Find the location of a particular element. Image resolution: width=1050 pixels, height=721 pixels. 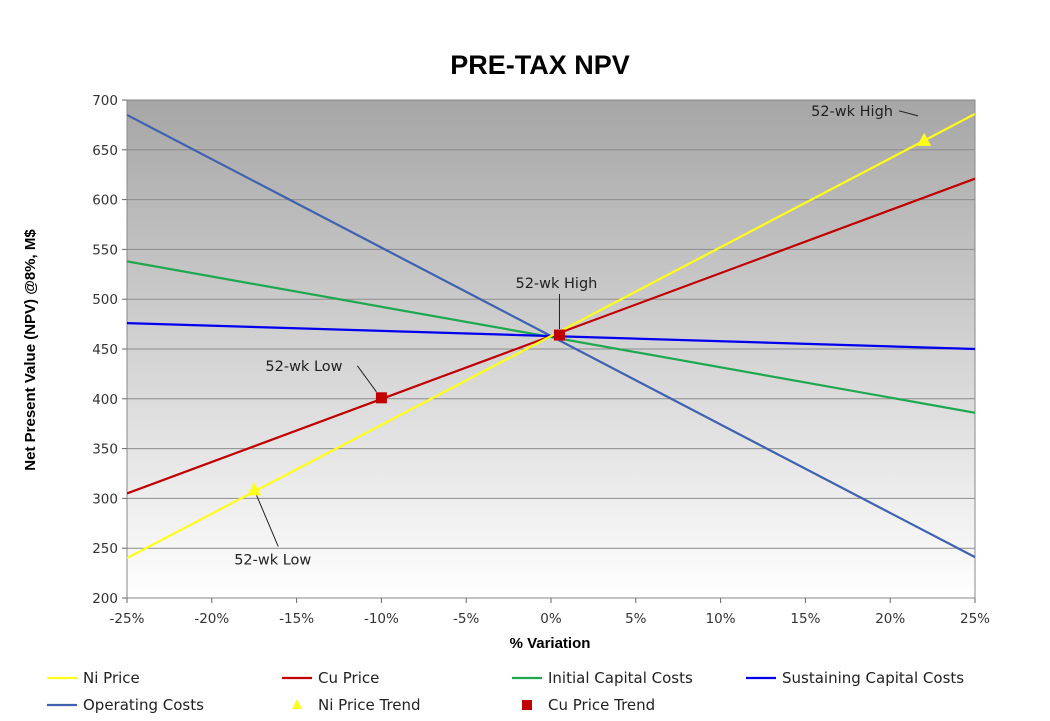

legend-label-ni-price-trend: Ni Price Trend is located at coordinates (369, 705).